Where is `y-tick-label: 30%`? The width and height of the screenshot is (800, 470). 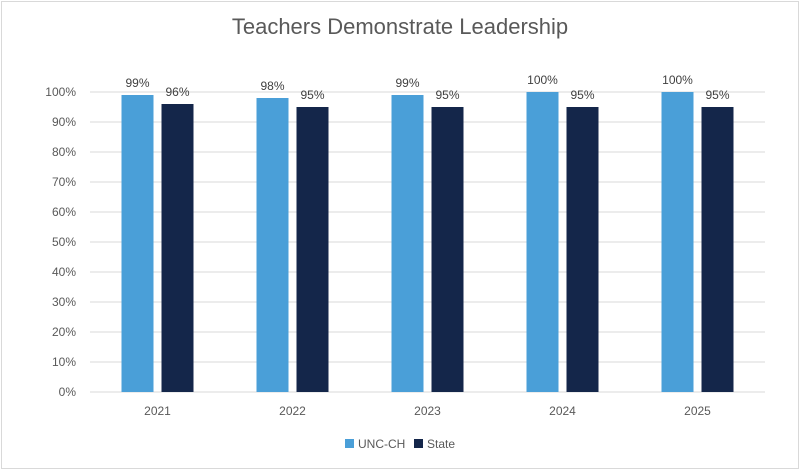
y-tick-label: 30% is located at coordinates (64, 302).